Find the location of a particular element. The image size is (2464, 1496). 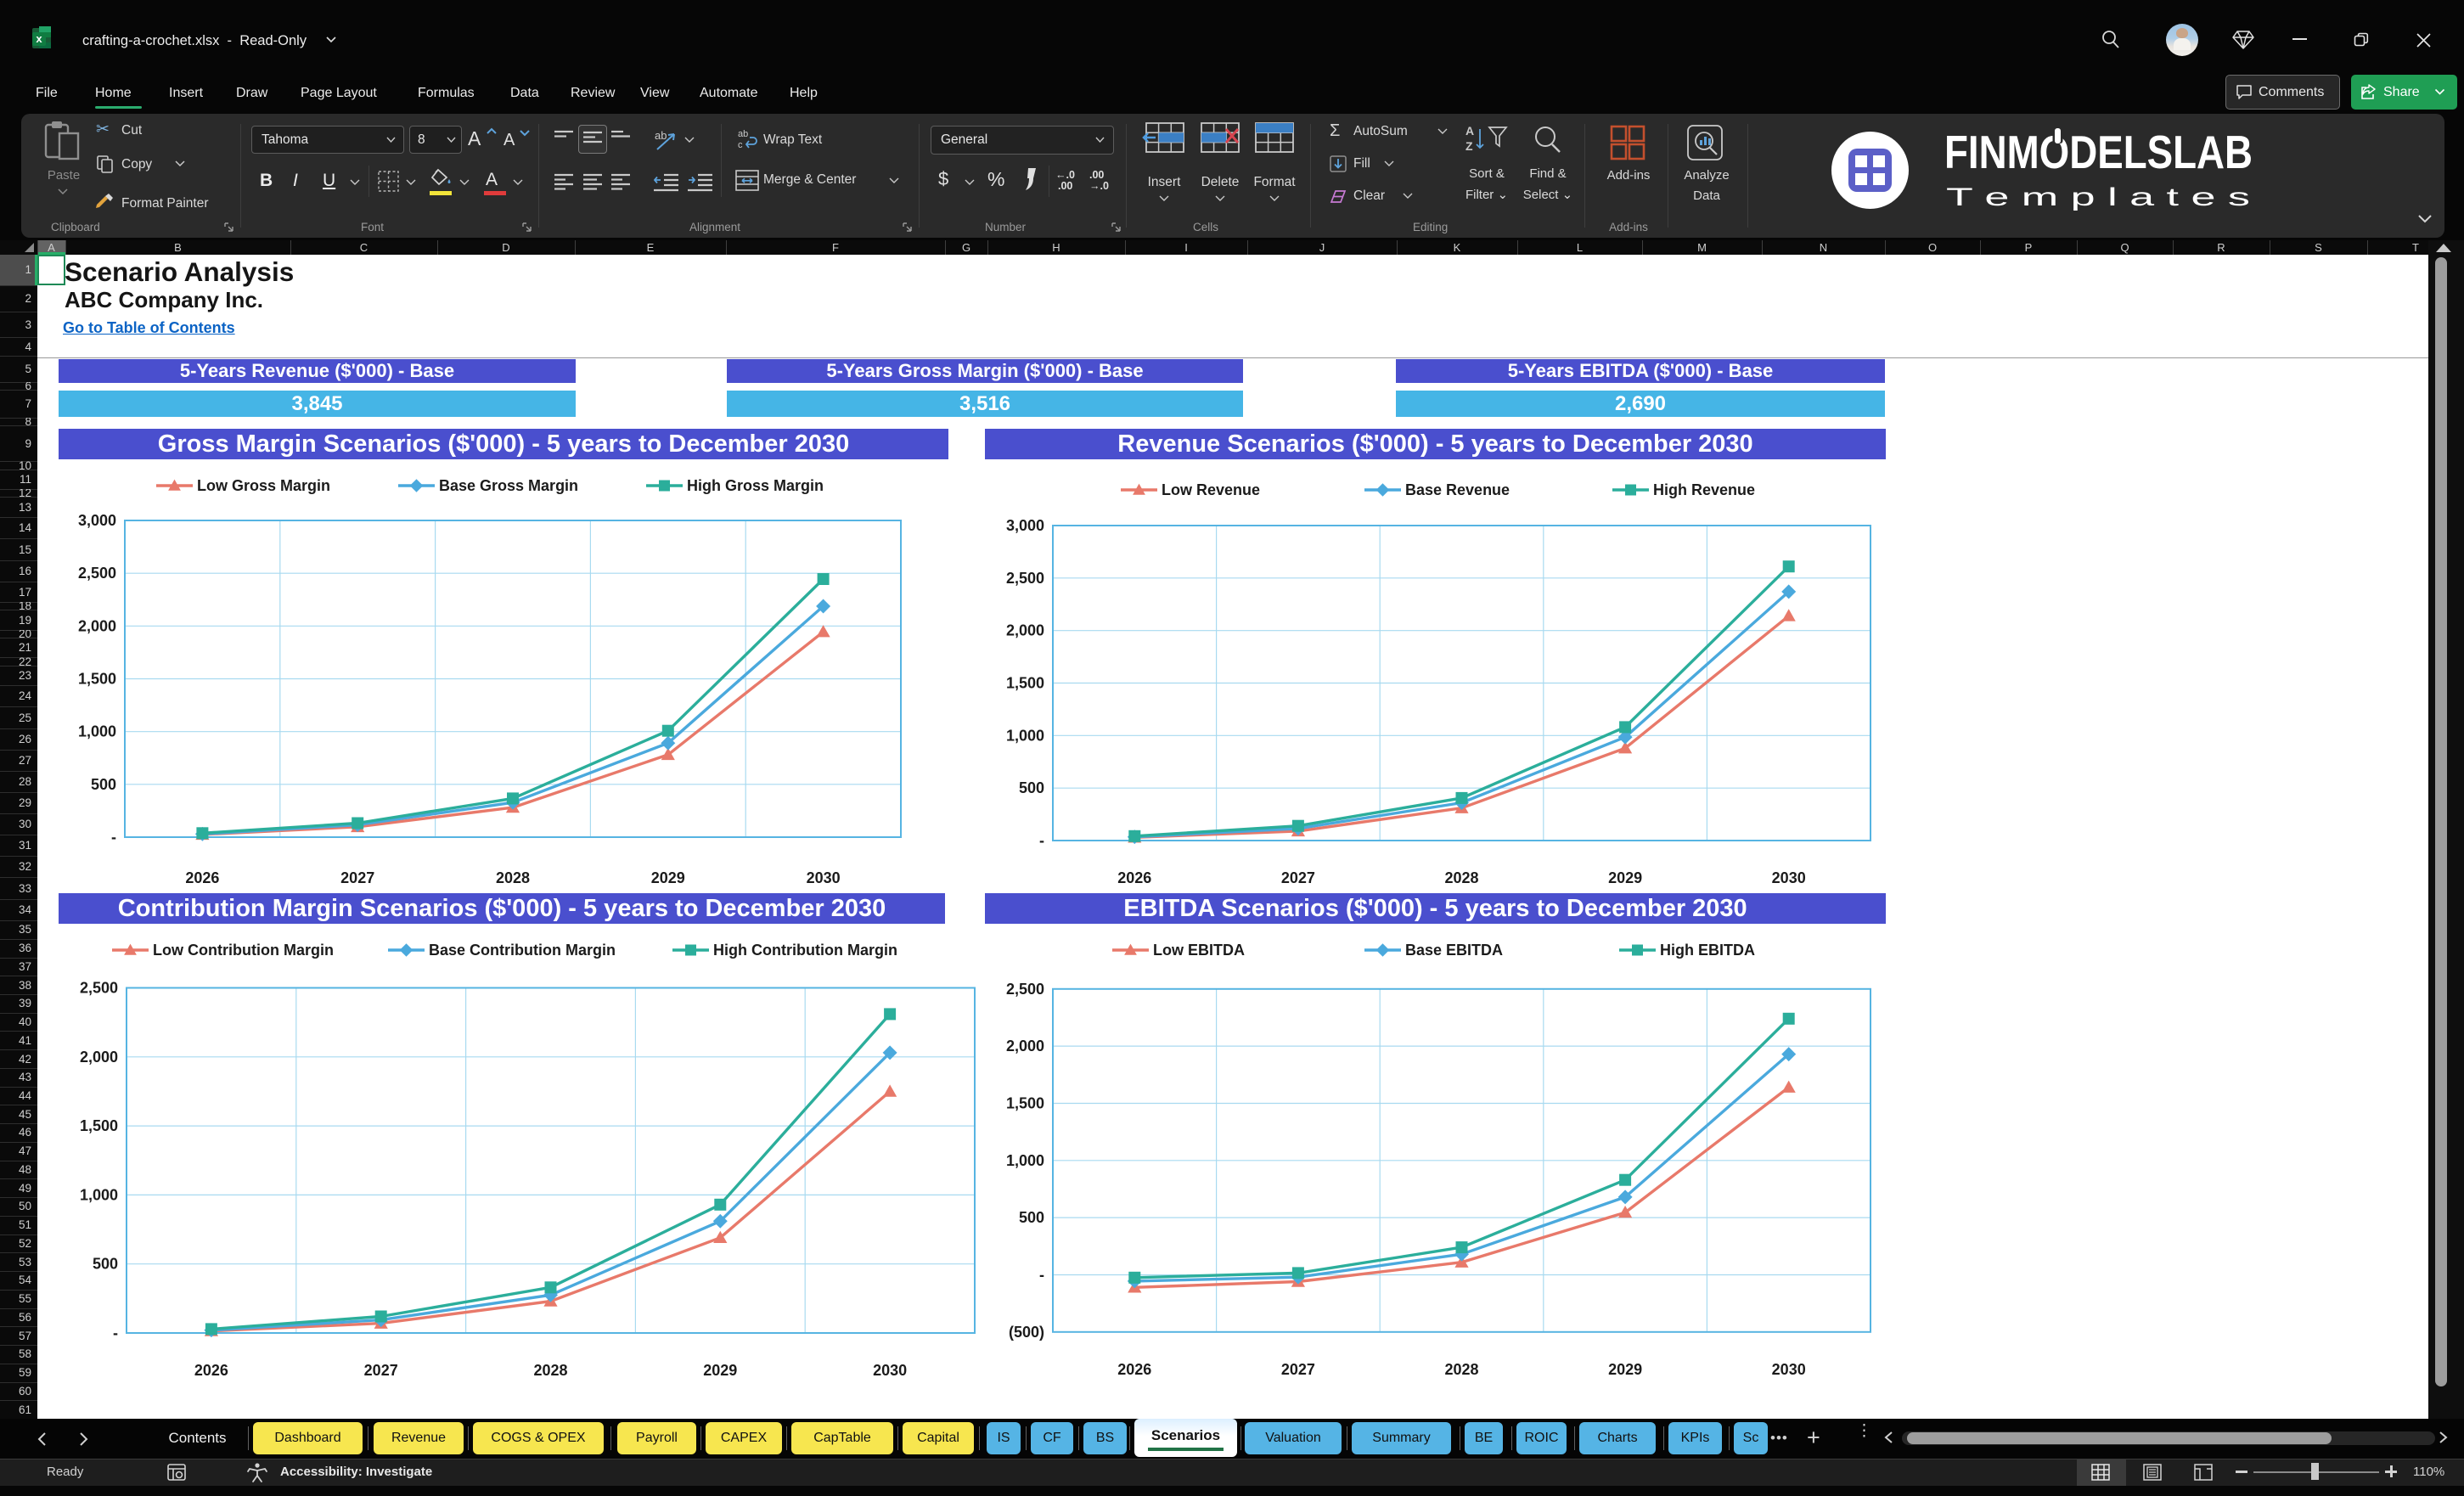

svg-text: Base Revenue is located at coordinates (1457, 489).